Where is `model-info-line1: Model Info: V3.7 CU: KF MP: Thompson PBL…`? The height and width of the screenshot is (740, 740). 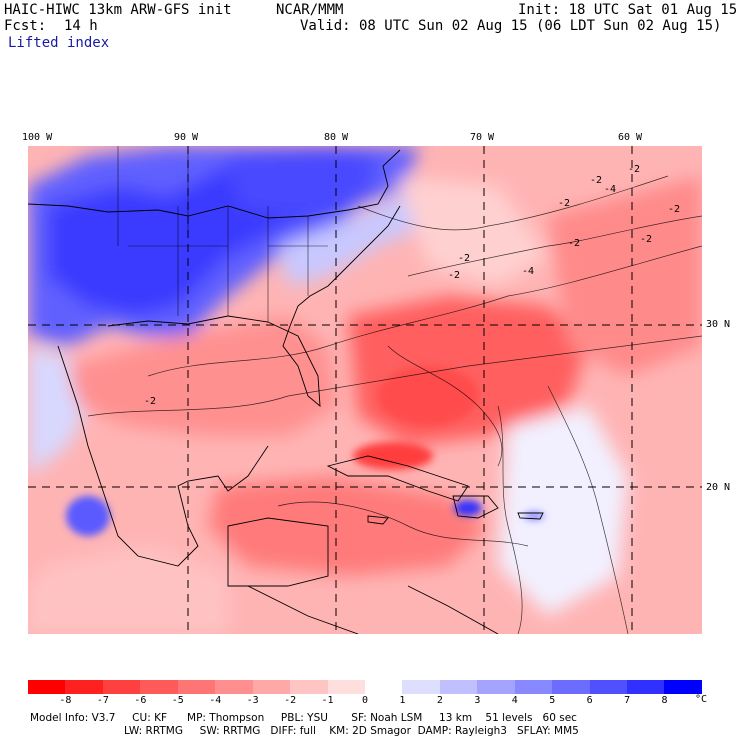 model-info-line1: Model Info: V3.7 CU: KF MP: Thompson PBL… is located at coordinates (303, 718).